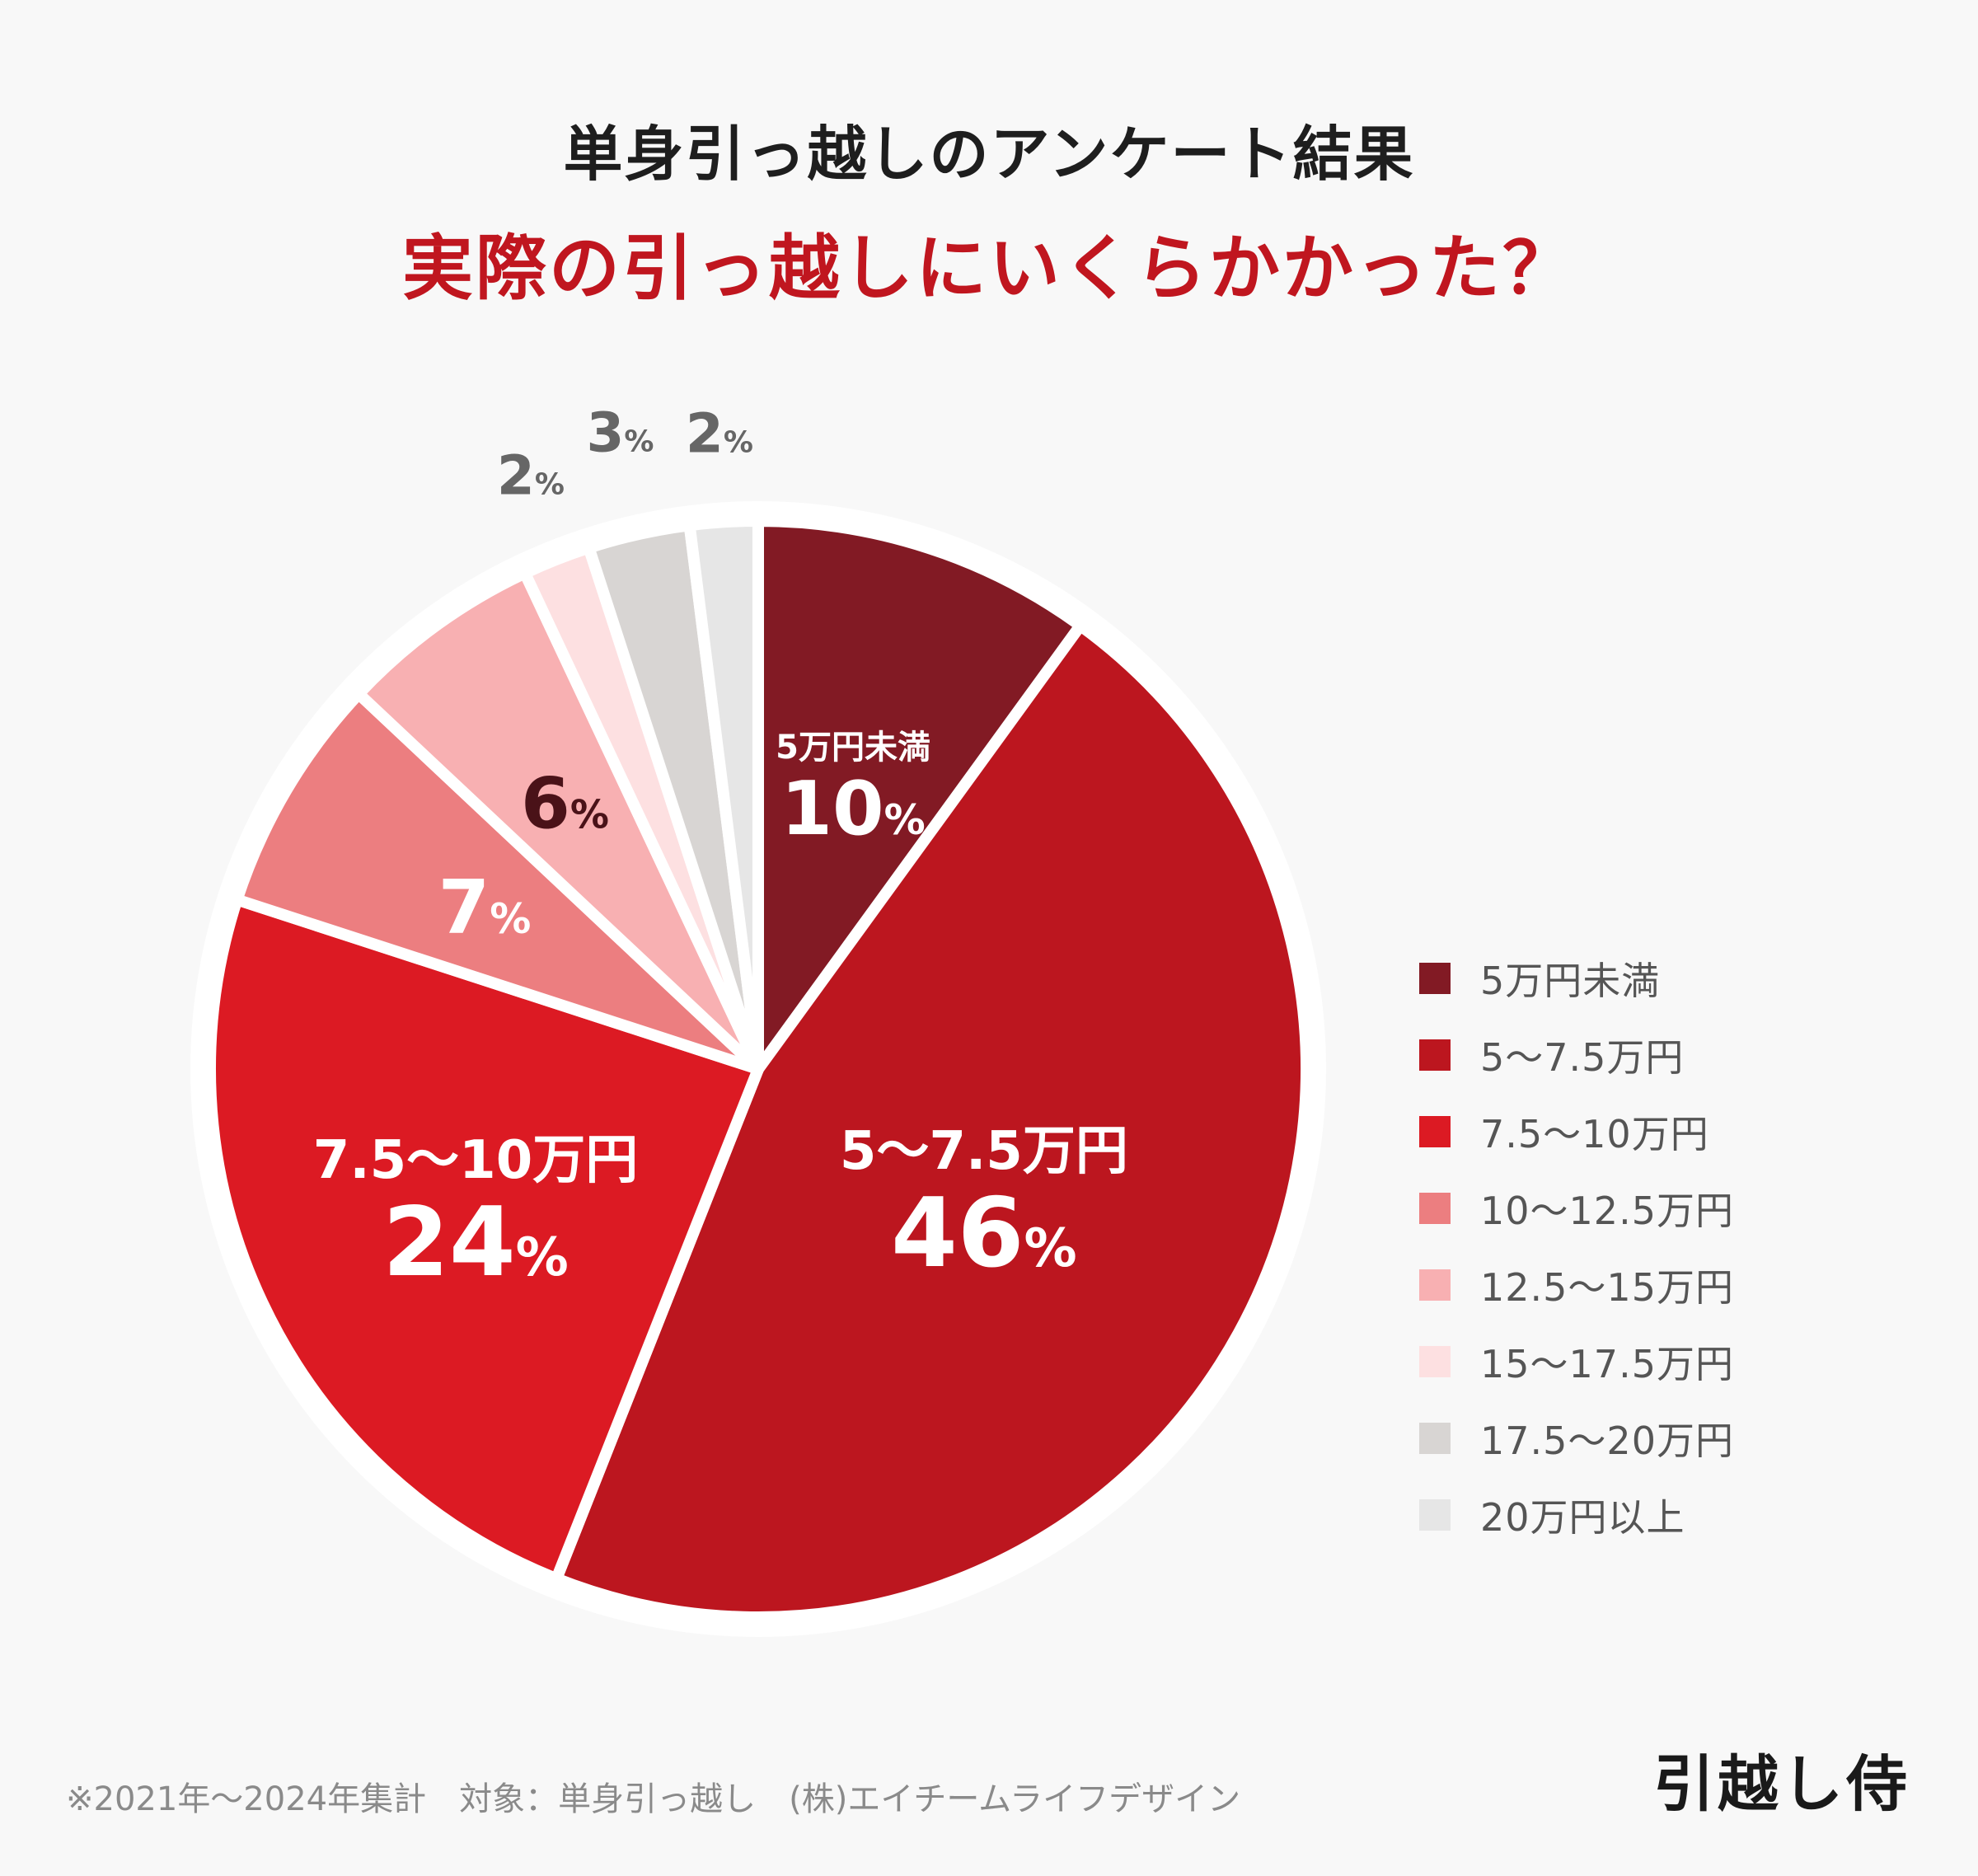 The width and height of the screenshot is (1978, 1876). What do you see at coordinates (989, 269) in the screenshot?
I see `chart-subtitle: 実際の引っ越しにいくらかかった？` at bounding box center [989, 269].